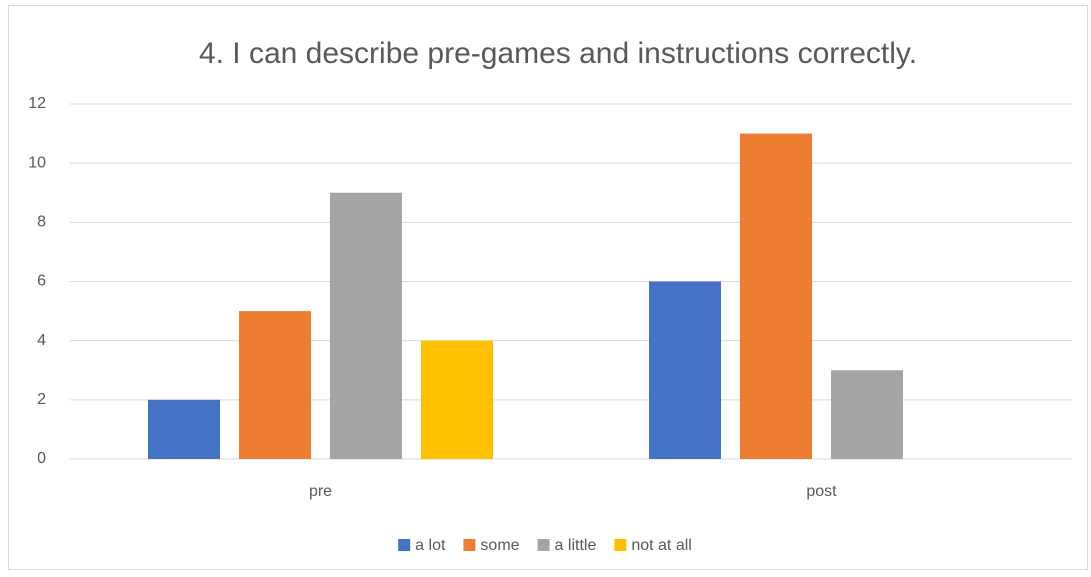 The height and width of the screenshot is (577, 1091). I want to click on y-tick-label: 4, so click(41, 340).